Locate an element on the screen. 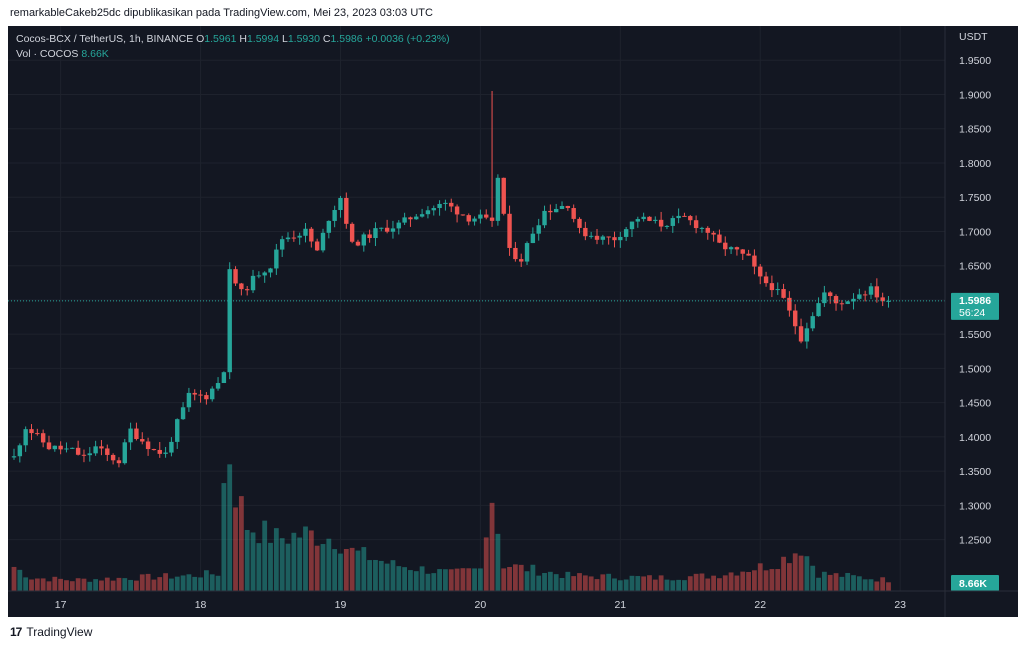 This screenshot has height=649, width=1024. low-value: 1.5930 is located at coordinates (303, 39).